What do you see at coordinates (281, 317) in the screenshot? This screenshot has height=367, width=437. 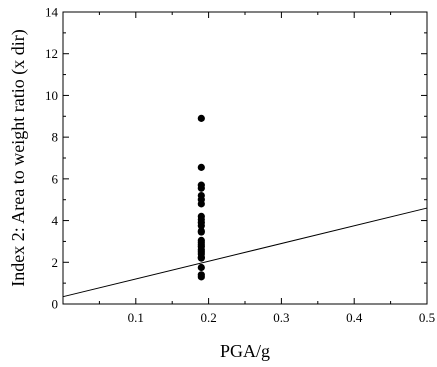 I see `x-tick-label: 0.3` at bounding box center [281, 317].